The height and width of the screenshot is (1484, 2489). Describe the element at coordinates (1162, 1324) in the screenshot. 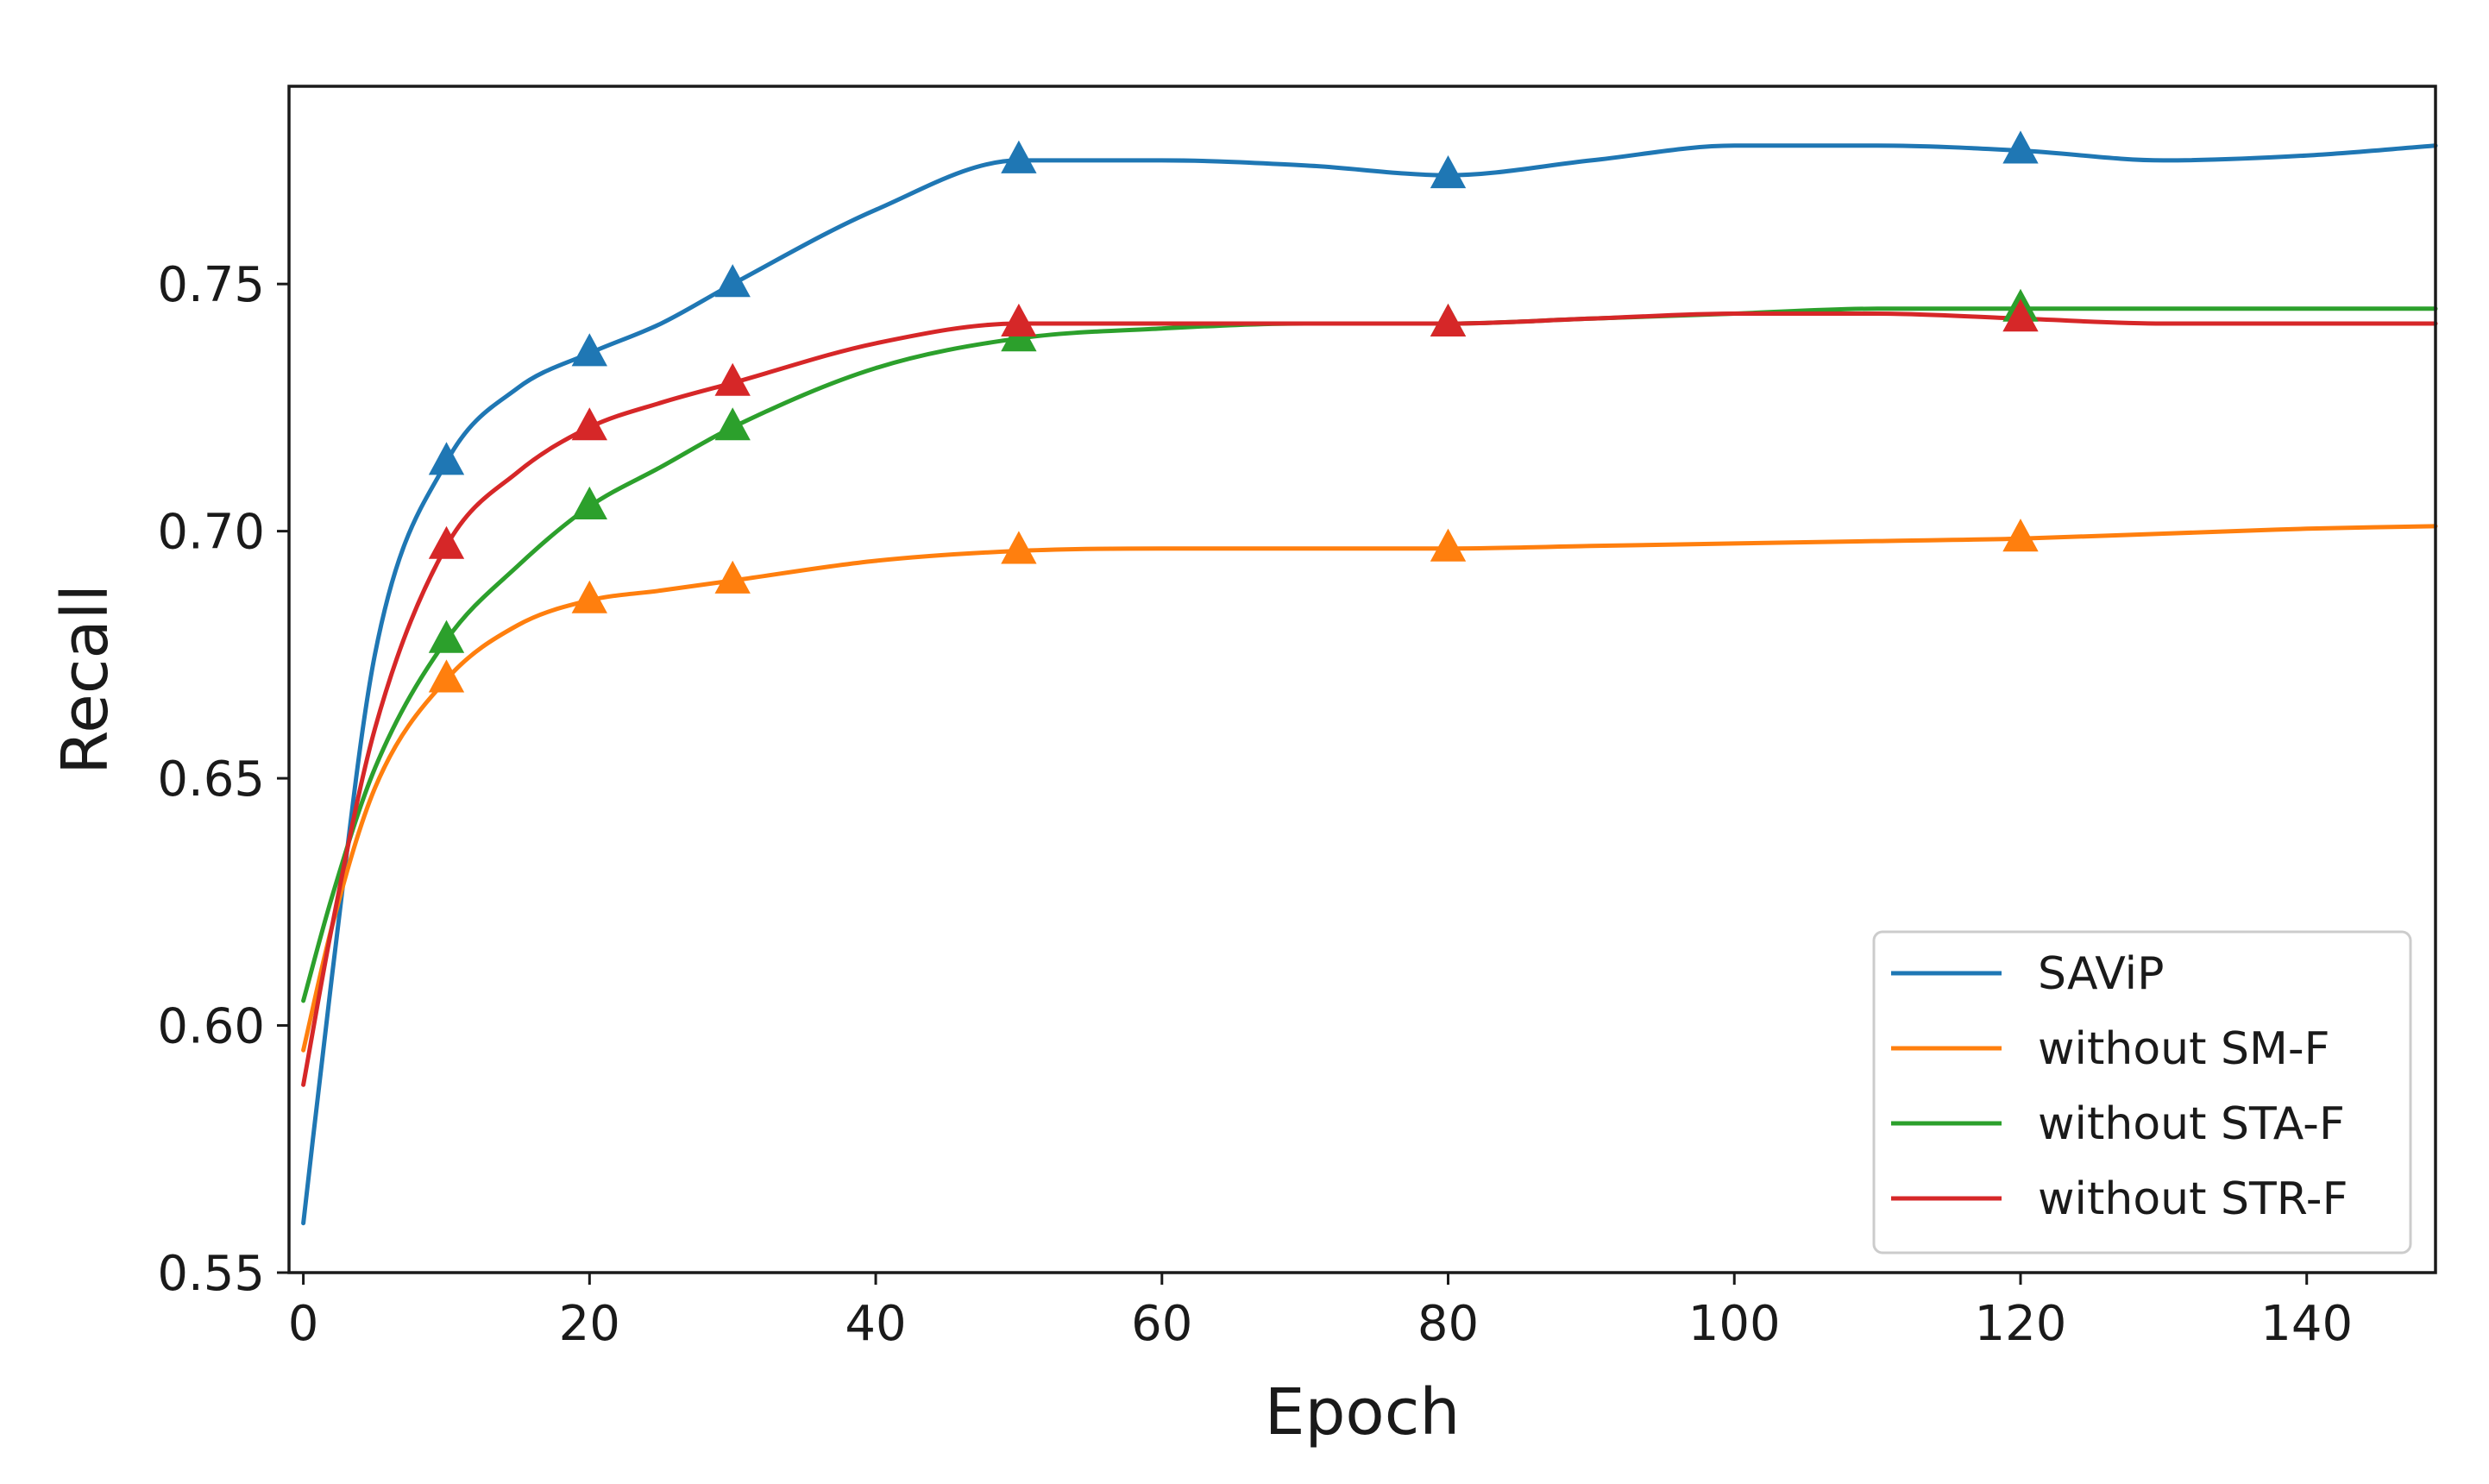

I see `x-tick-label-60: 60` at that location.